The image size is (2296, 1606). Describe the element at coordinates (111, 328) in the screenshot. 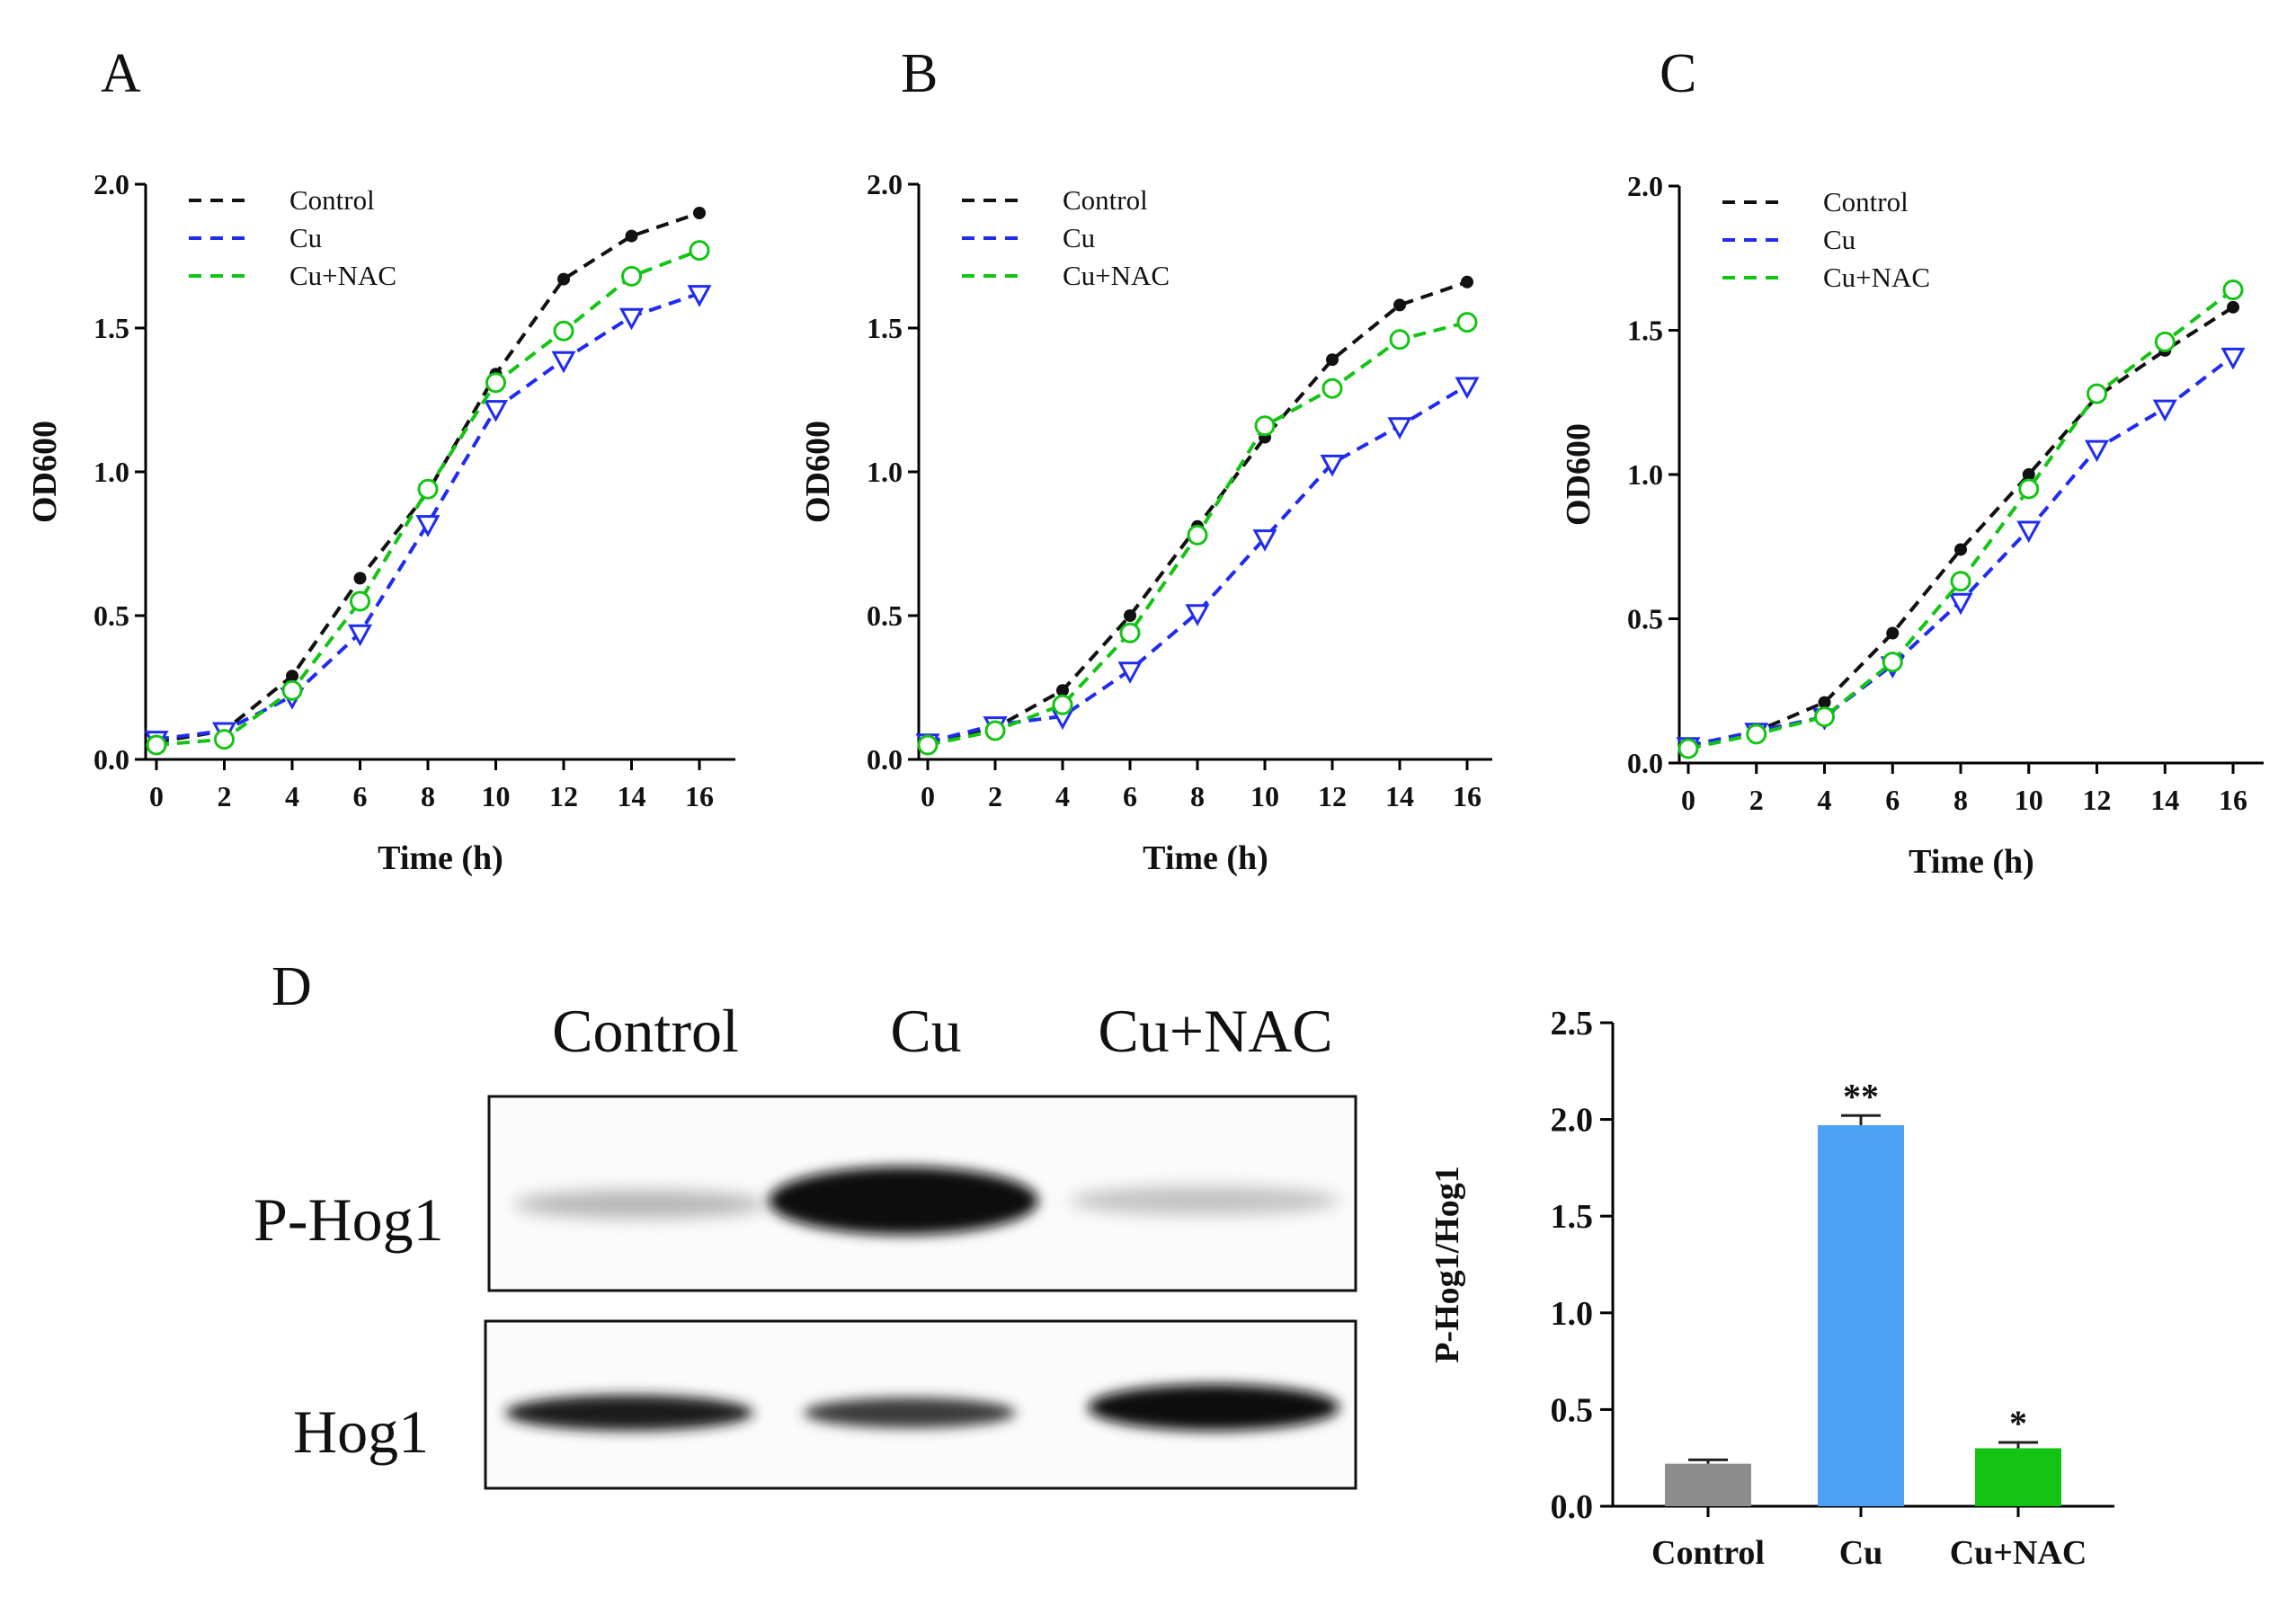

I see `y-tick-label-a: 1.5` at that location.